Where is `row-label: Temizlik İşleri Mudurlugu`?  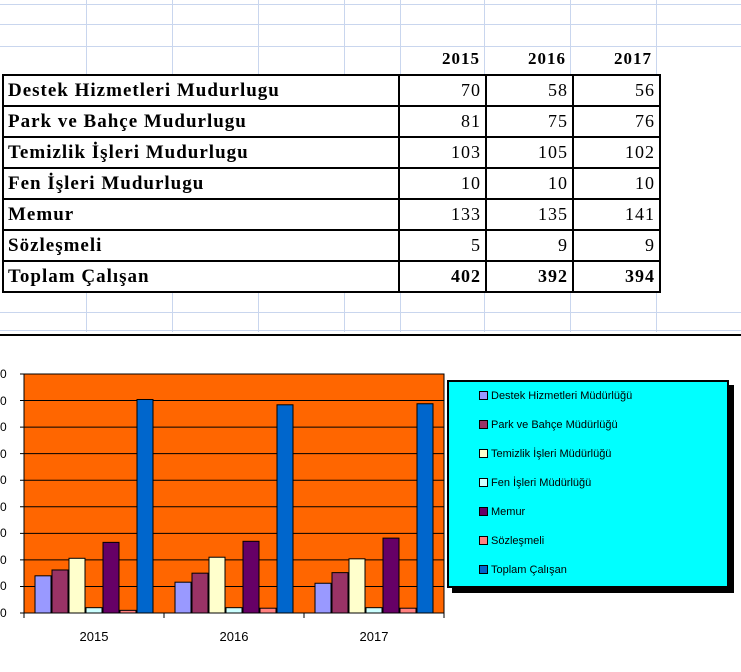 row-label: Temizlik İşleri Mudurlugu is located at coordinates (201, 152).